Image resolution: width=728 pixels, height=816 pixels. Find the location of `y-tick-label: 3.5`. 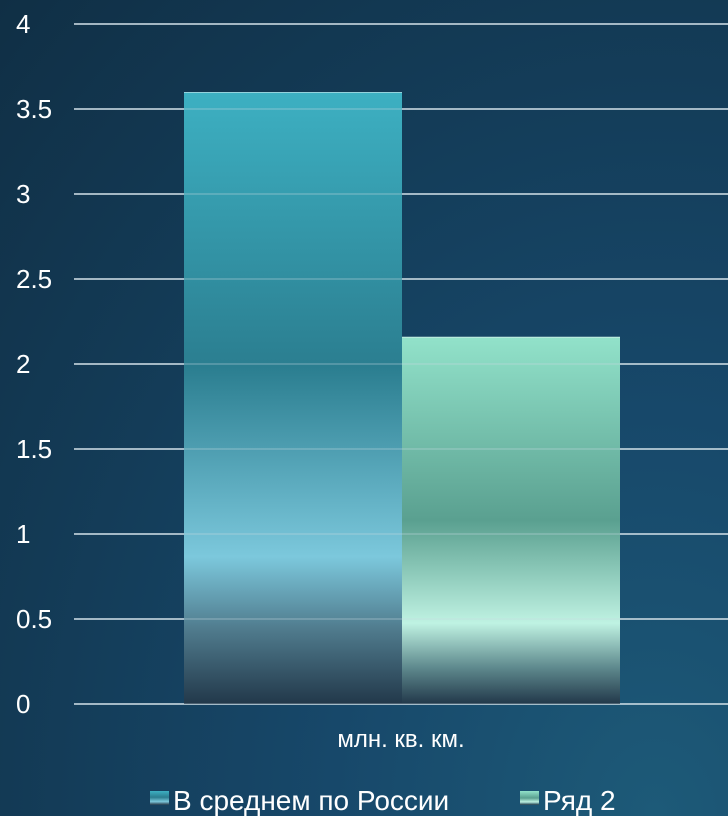

y-tick-label: 3.5 is located at coordinates (34, 109).